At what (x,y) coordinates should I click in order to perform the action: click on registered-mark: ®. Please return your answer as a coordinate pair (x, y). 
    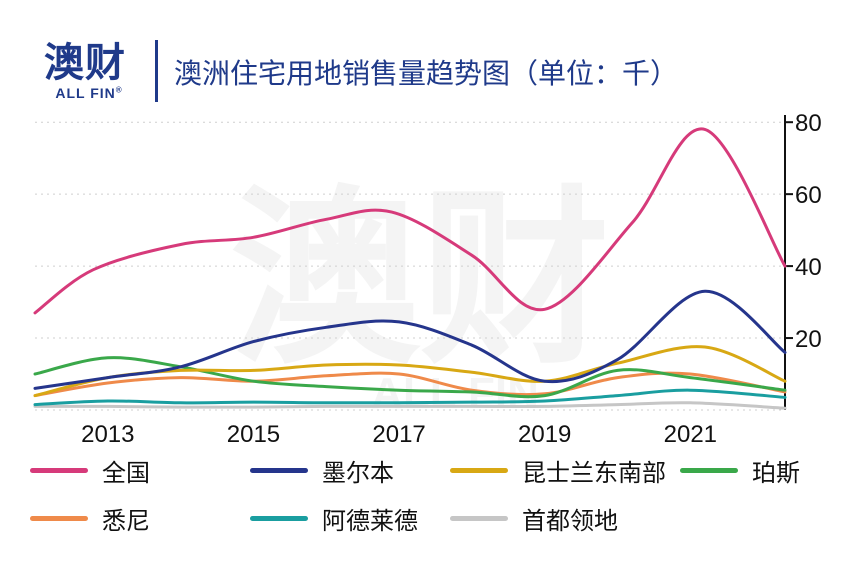
    Looking at the image, I should click on (119, 90).